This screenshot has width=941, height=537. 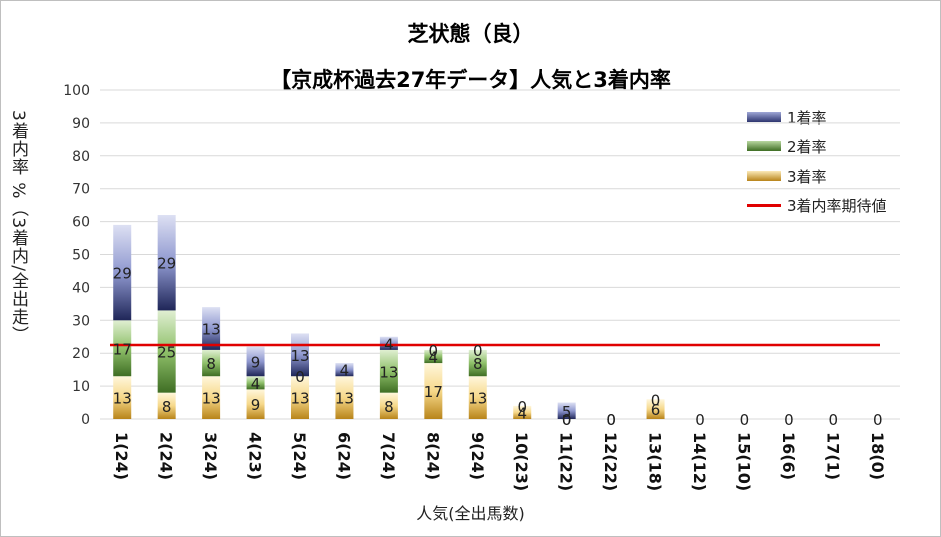 What do you see at coordinates (121, 456) in the screenshot?
I see `x-tick-label: 1(24)` at bounding box center [121, 456].